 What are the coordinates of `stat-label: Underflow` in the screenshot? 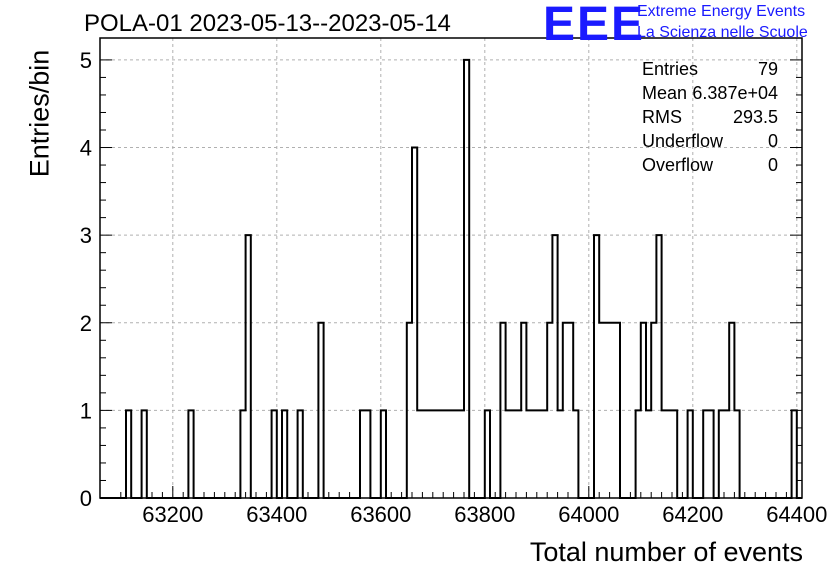 It's located at (683, 141).